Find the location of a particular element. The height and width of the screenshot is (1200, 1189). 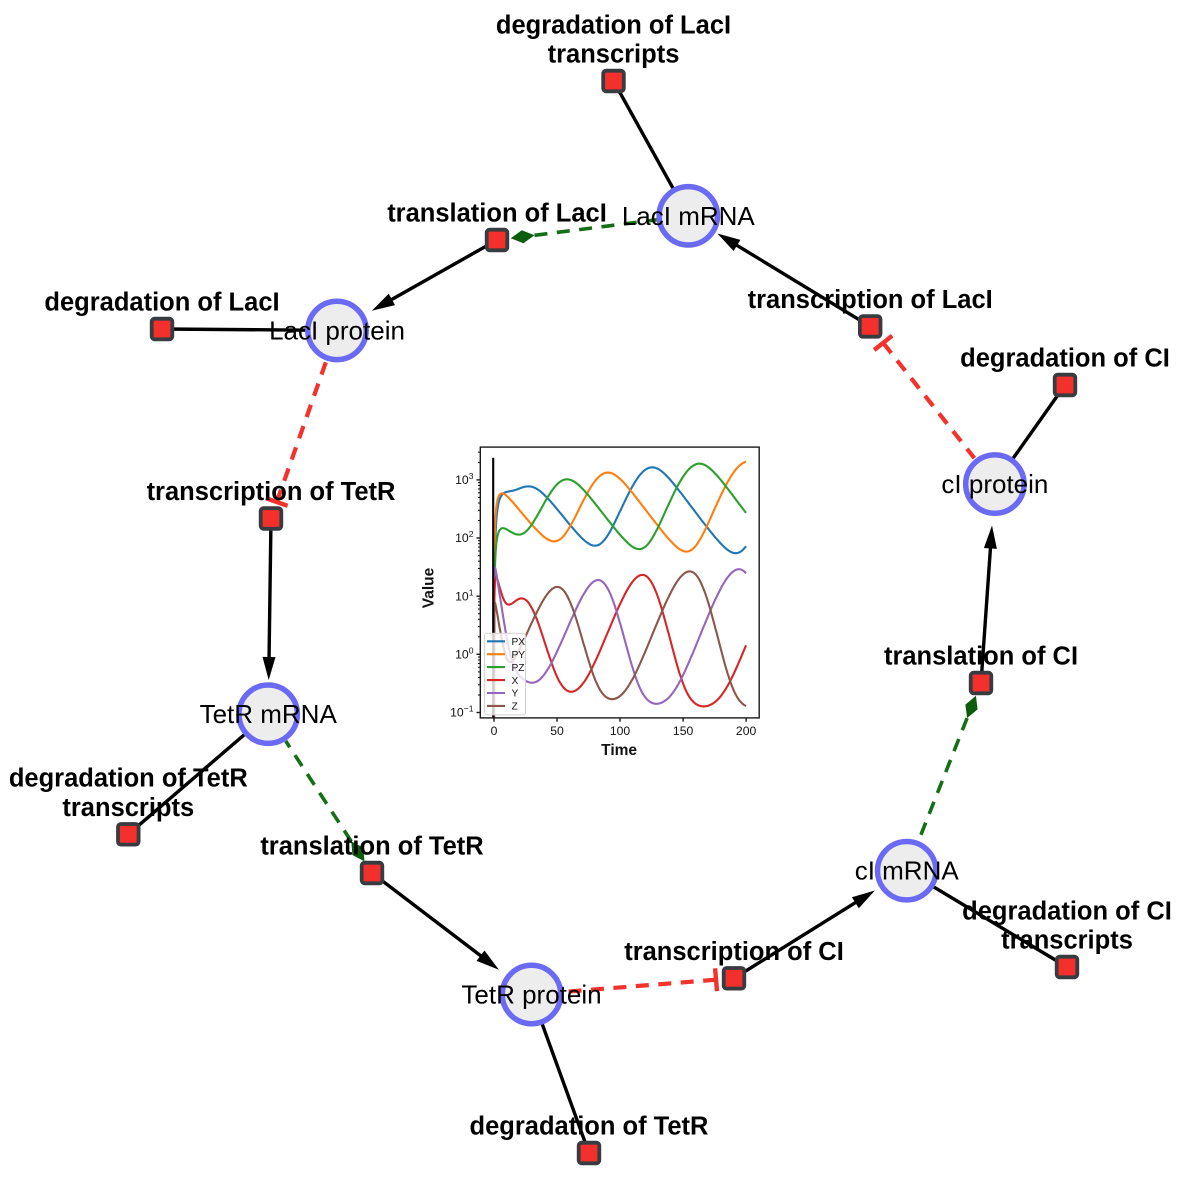

svg-text: cI mRNA is located at coordinates (907, 871).